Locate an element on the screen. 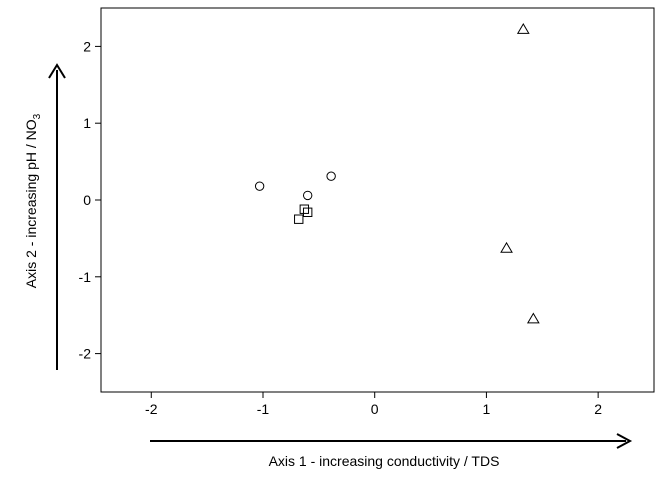 The width and height of the screenshot is (664, 483). y-tick-label: 2 is located at coordinates (87, 46).